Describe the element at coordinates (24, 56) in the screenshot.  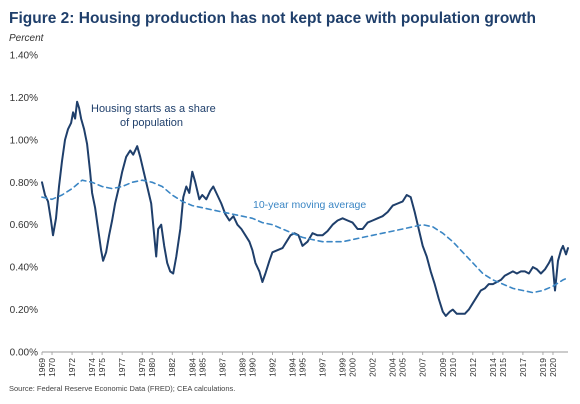
I see `y-tick-label: 1.40%` at that location.